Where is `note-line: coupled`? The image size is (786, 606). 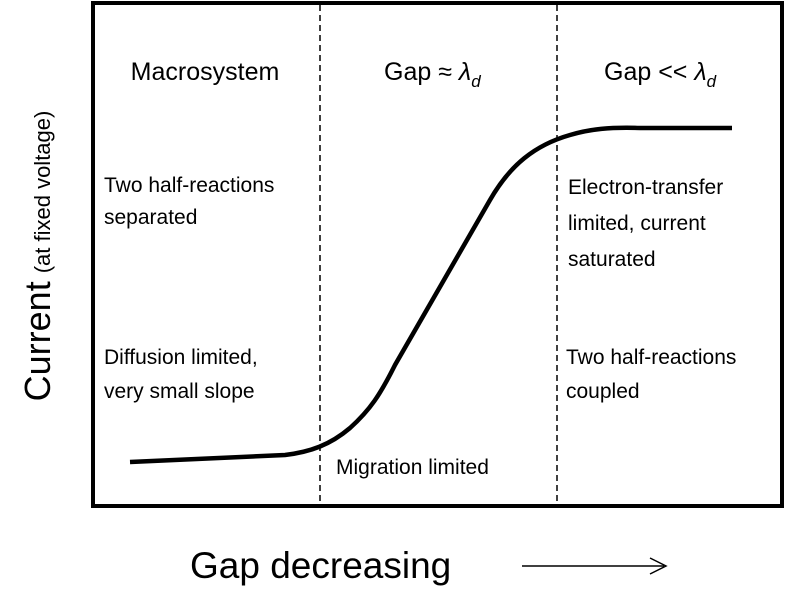 note-line: coupled is located at coordinates (603, 391).